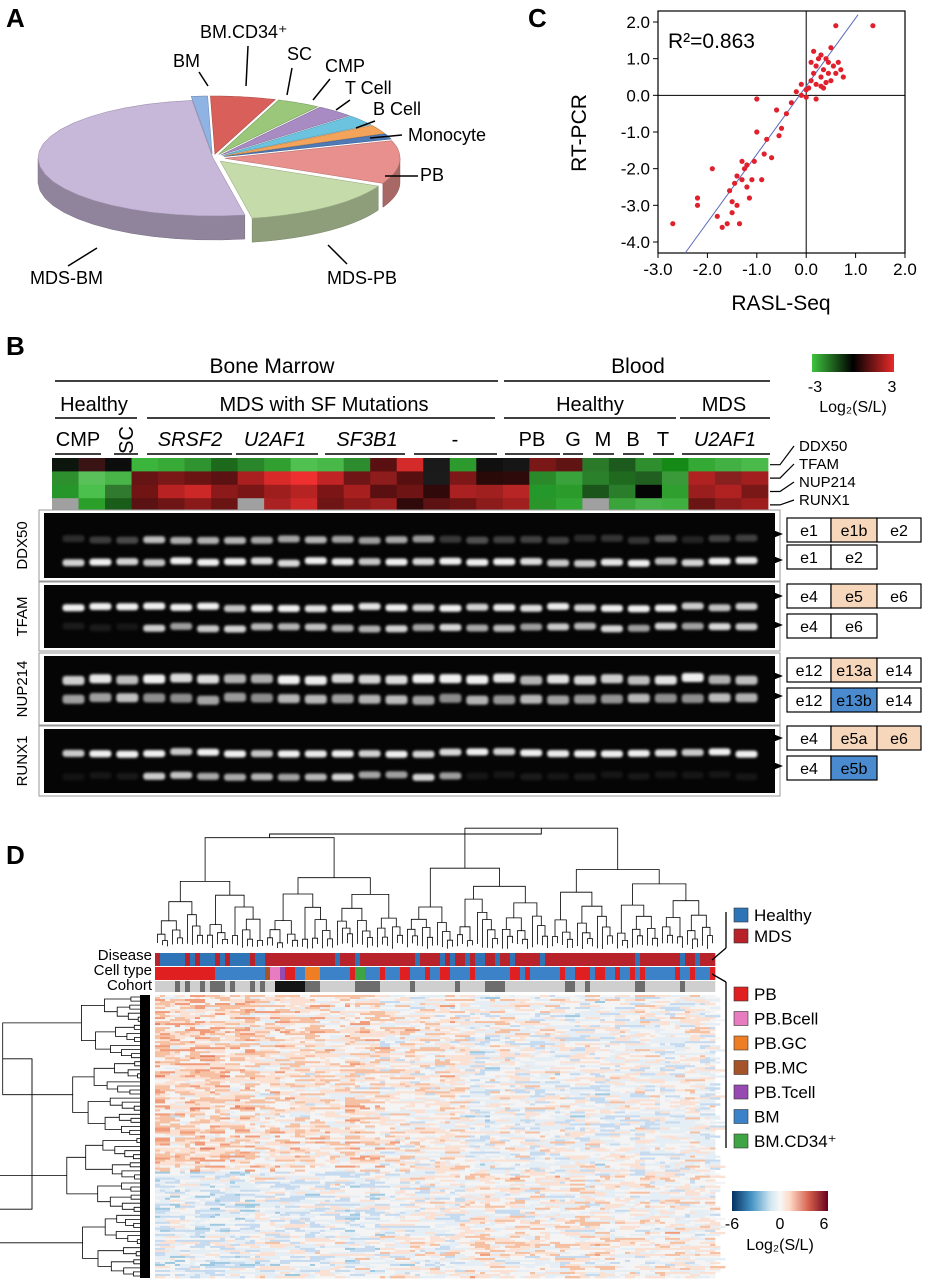  I want to click on row-dendrogram, so click(75, 1136).